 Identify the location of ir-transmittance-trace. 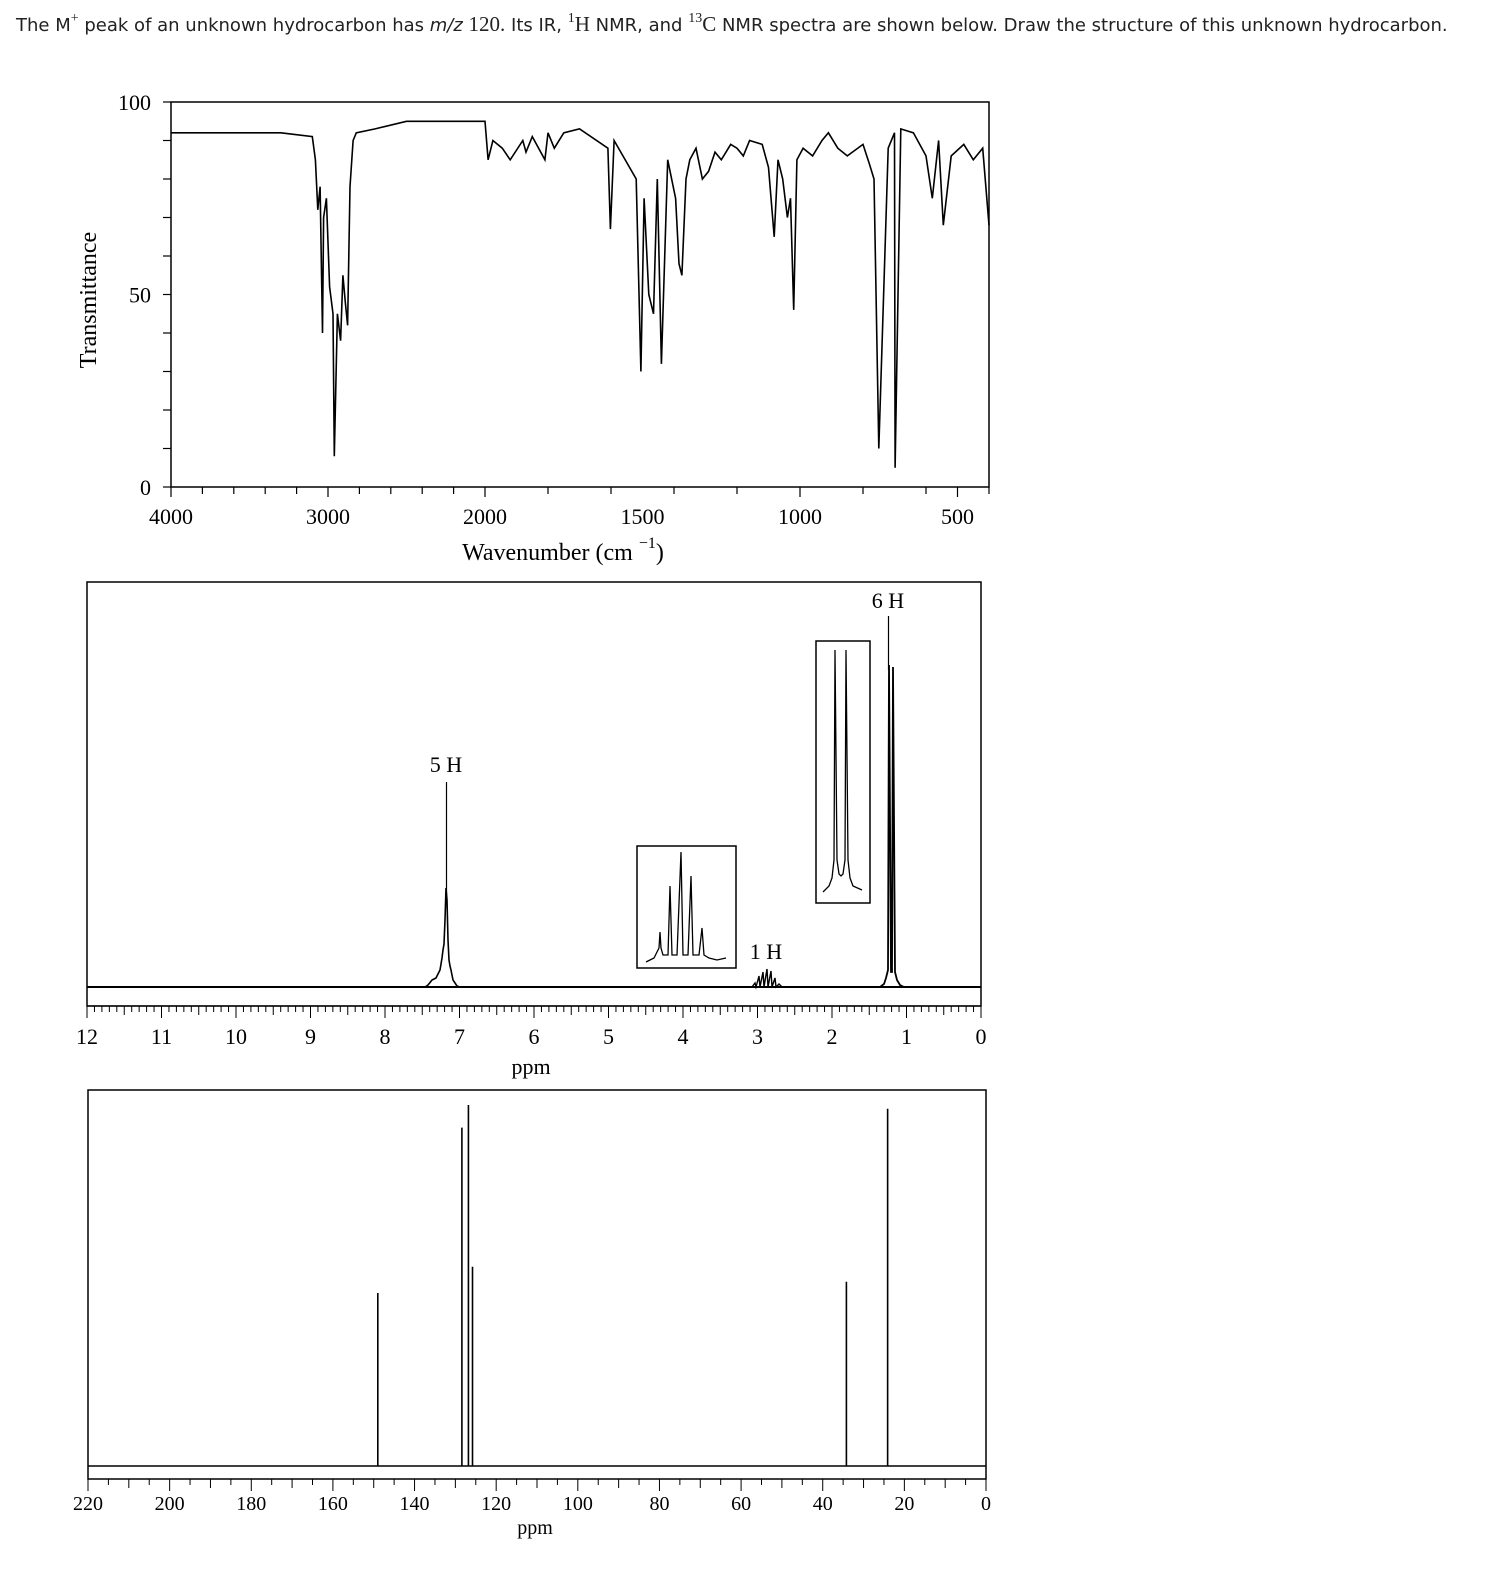
(580, 294).